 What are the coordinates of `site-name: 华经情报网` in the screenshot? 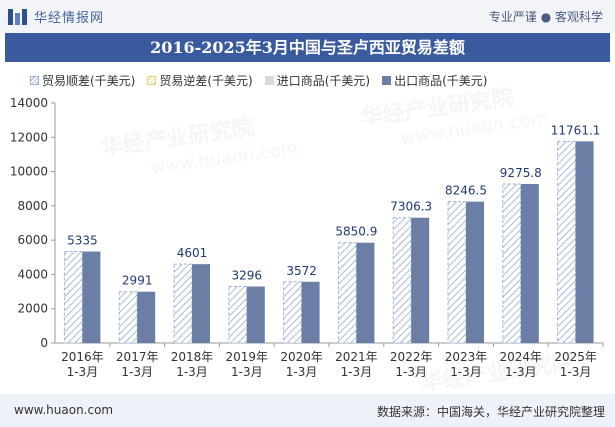 It's located at (69, 18).